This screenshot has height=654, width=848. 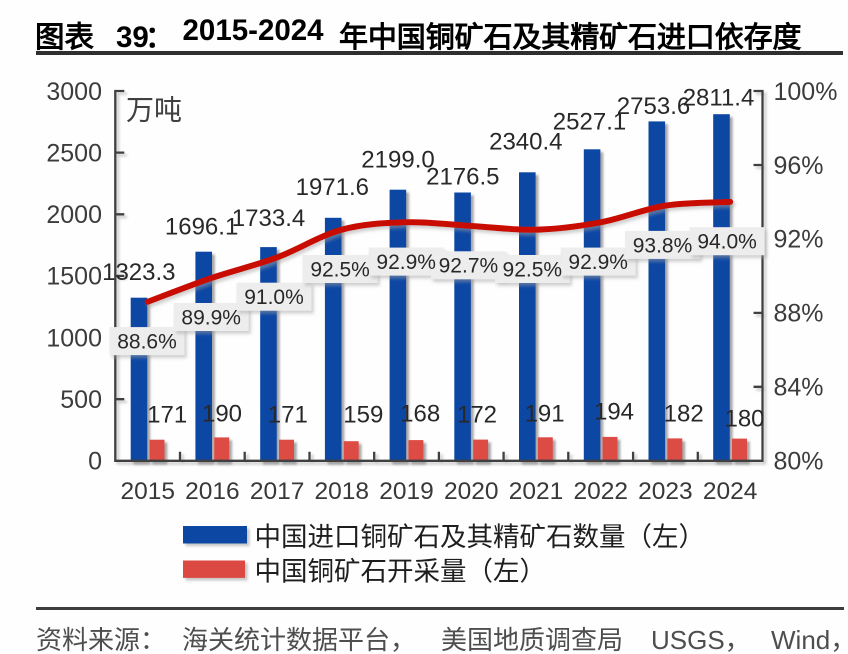 I want to click on svg-text: 172, so click(x=477, y=415).